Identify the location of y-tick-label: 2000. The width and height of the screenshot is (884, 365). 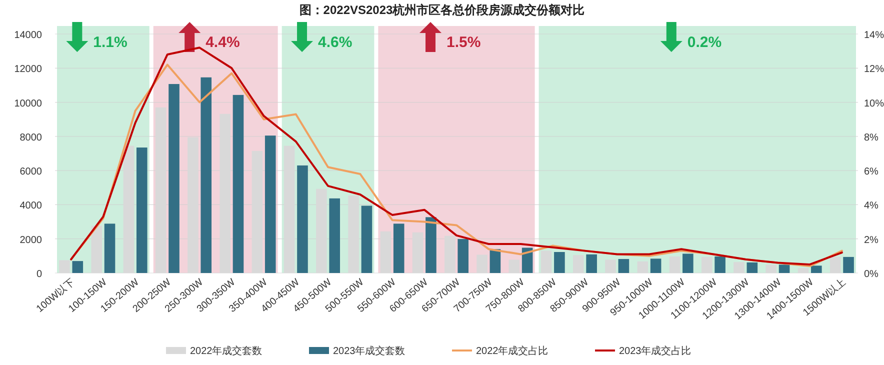
(31, 240).